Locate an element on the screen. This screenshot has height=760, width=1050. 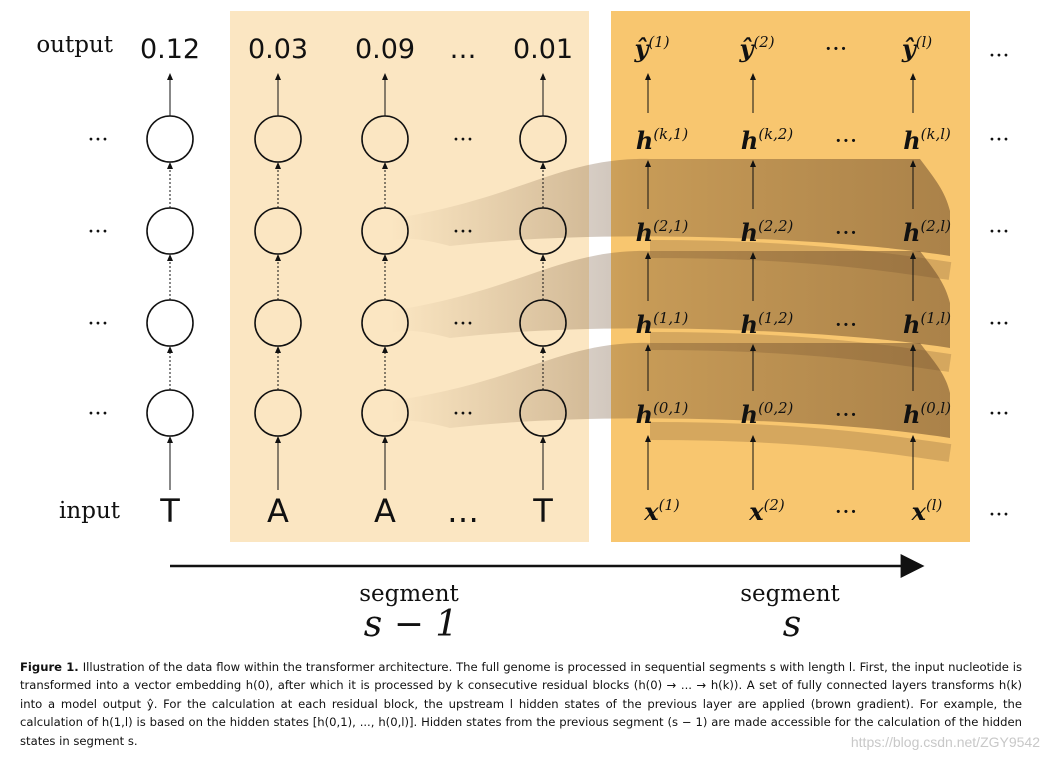
segment-s-hidden-state: h(k,l) is located at coordinates (927, 140).